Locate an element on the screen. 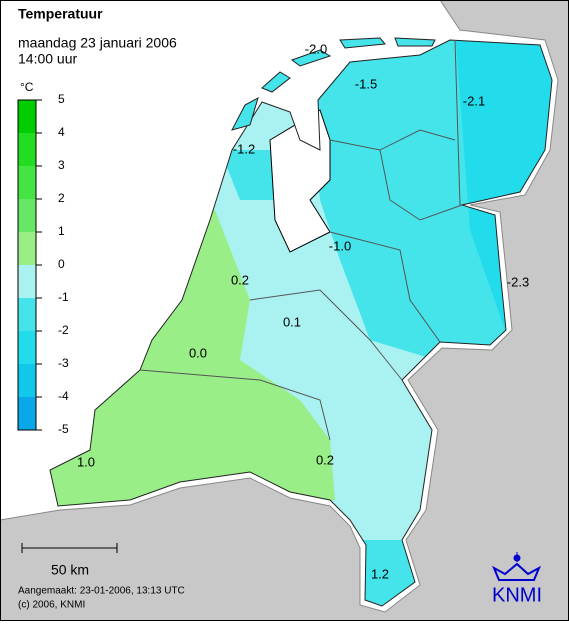 The height and width of the screenshot is (626, 569). legend: 5 4 3 2 1 0 -1 -2 -3 -4 -5 is located at coordinates (43, 264).